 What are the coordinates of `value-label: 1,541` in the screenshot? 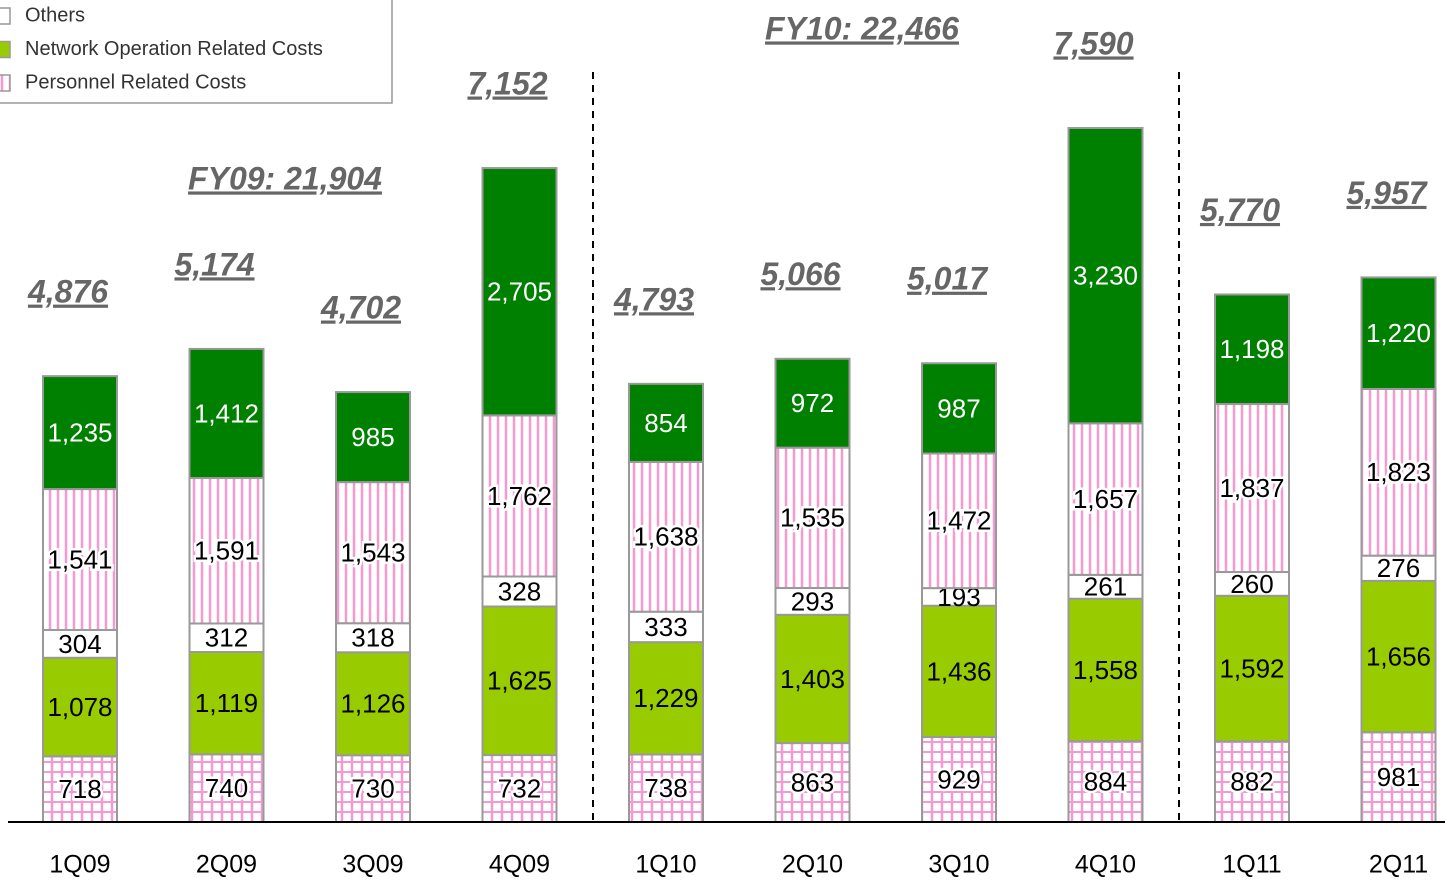 It's located at (79, 559).